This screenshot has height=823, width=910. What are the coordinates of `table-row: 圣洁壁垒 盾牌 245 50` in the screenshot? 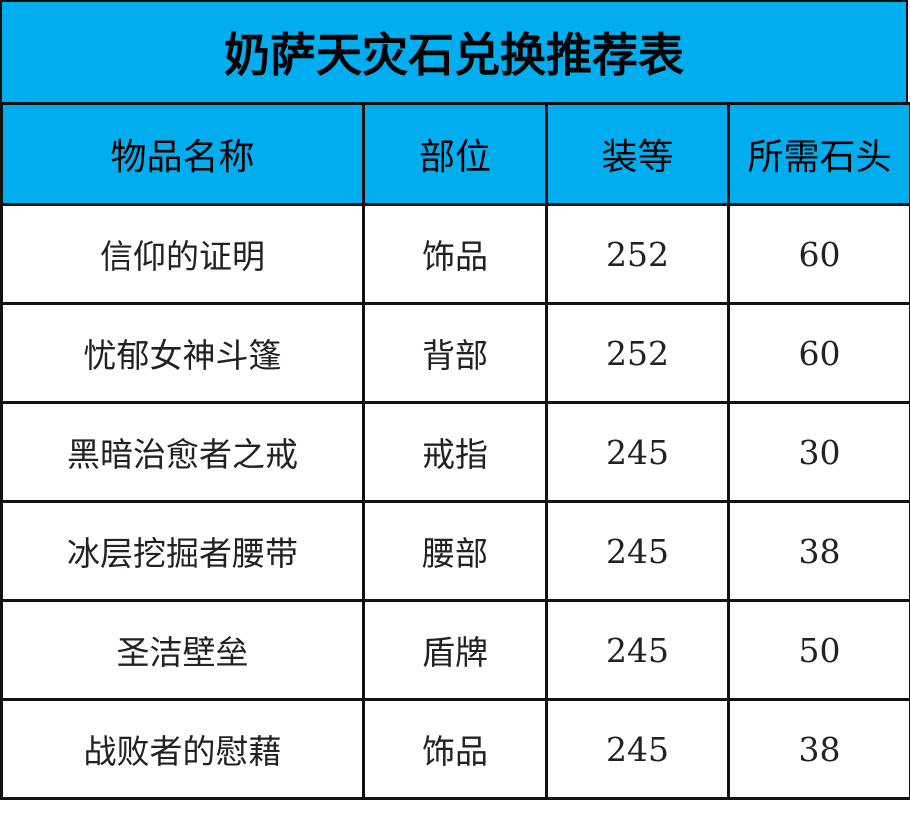 It's located at (455, 650).